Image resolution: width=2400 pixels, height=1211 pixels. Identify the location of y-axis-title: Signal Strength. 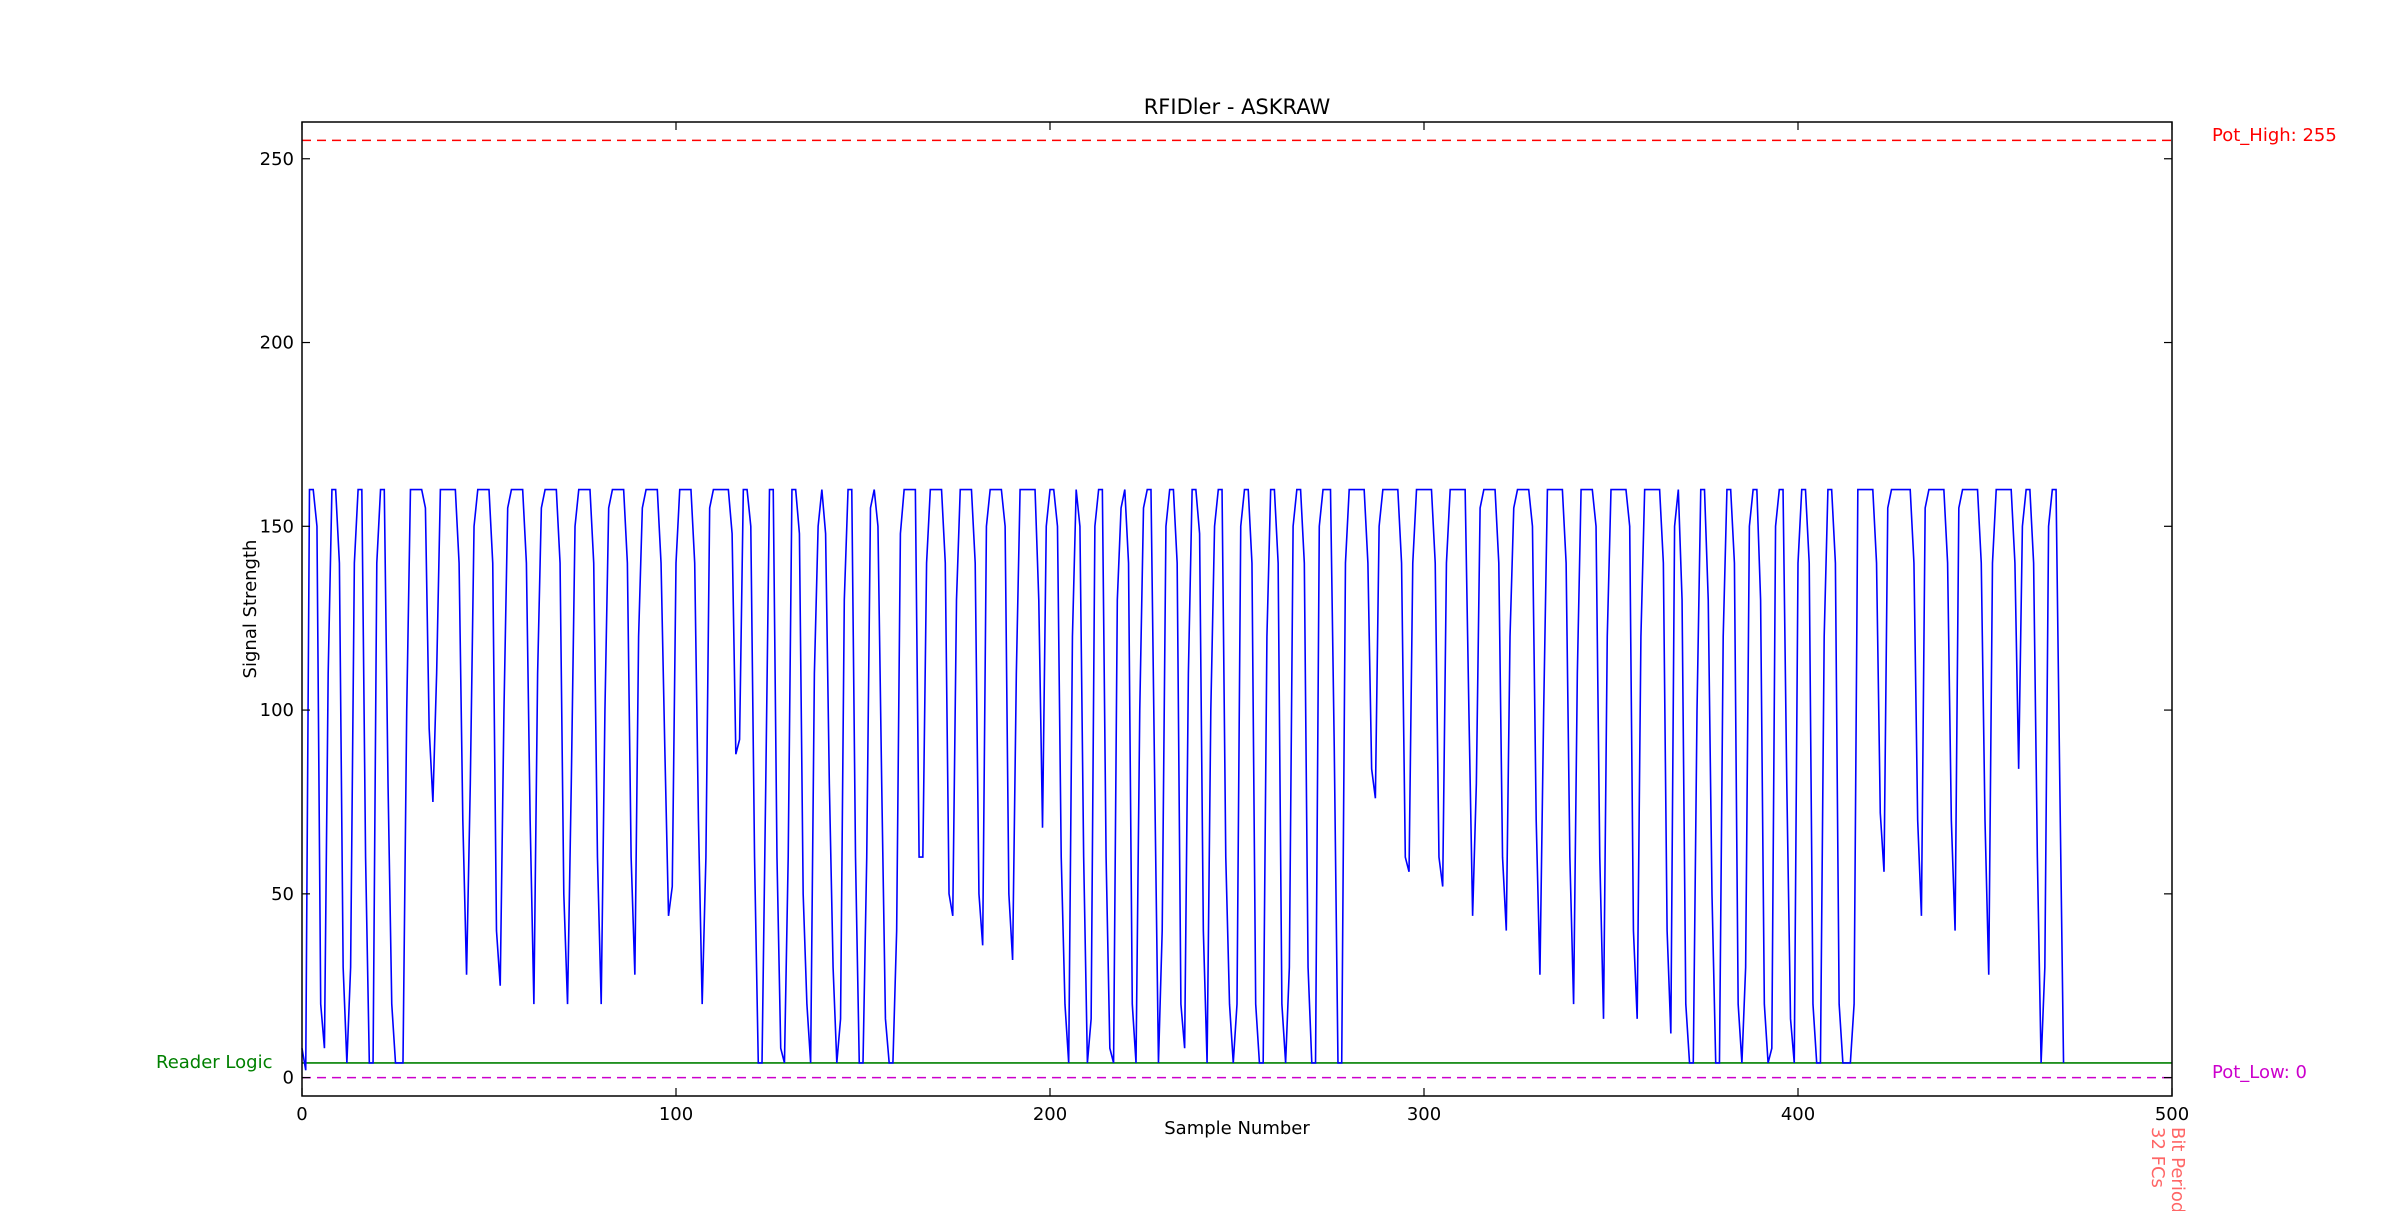
(250, 609).